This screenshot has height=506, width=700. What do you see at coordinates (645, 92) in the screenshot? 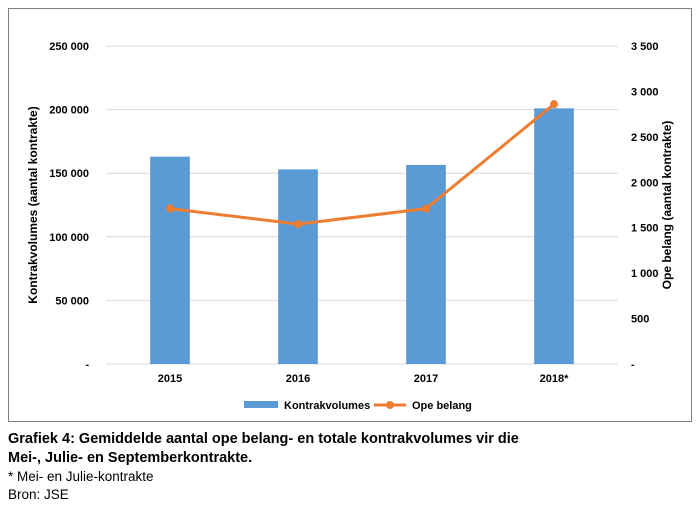
I see `y2-tick-label: 3 000` at bounding box center [645, 92].